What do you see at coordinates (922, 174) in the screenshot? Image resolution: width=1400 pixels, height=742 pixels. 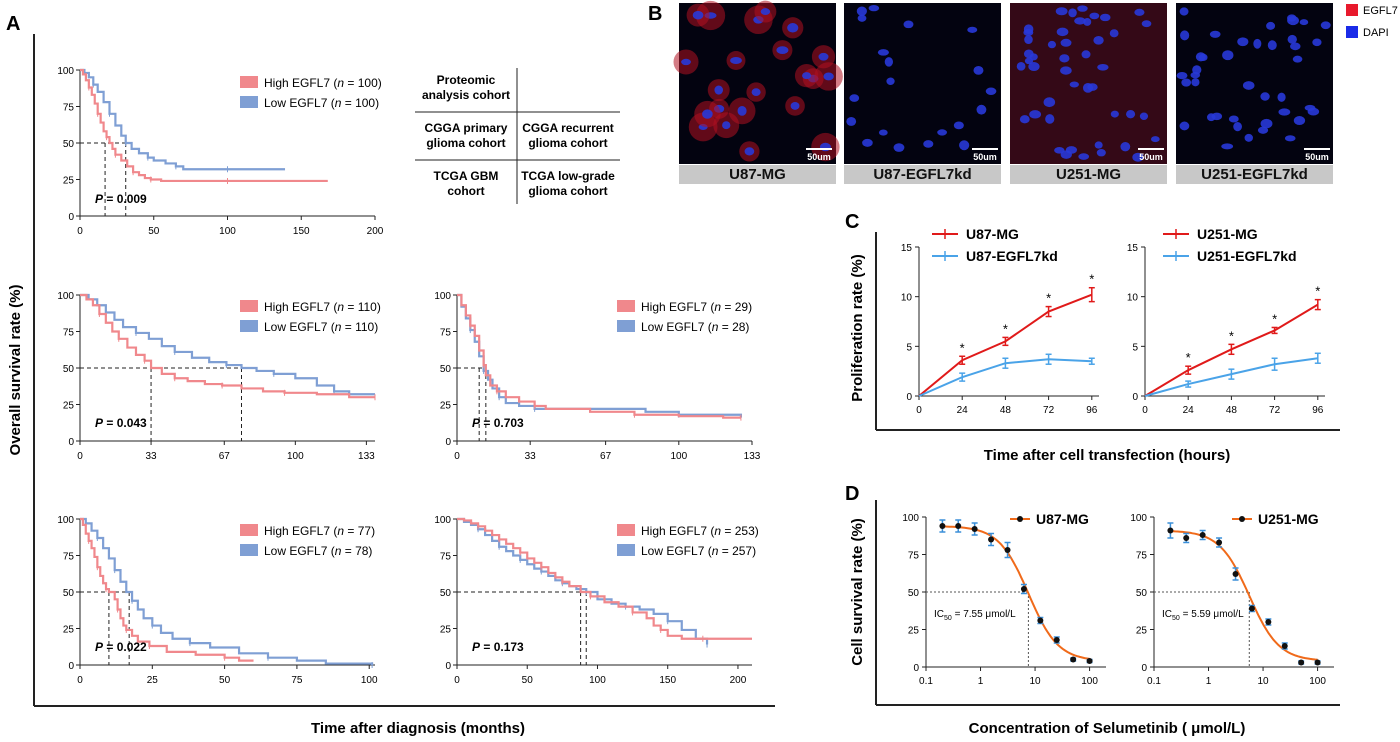 I see `micrograph-label: U87-EGFL7kd` at bounding box center [922, 174].